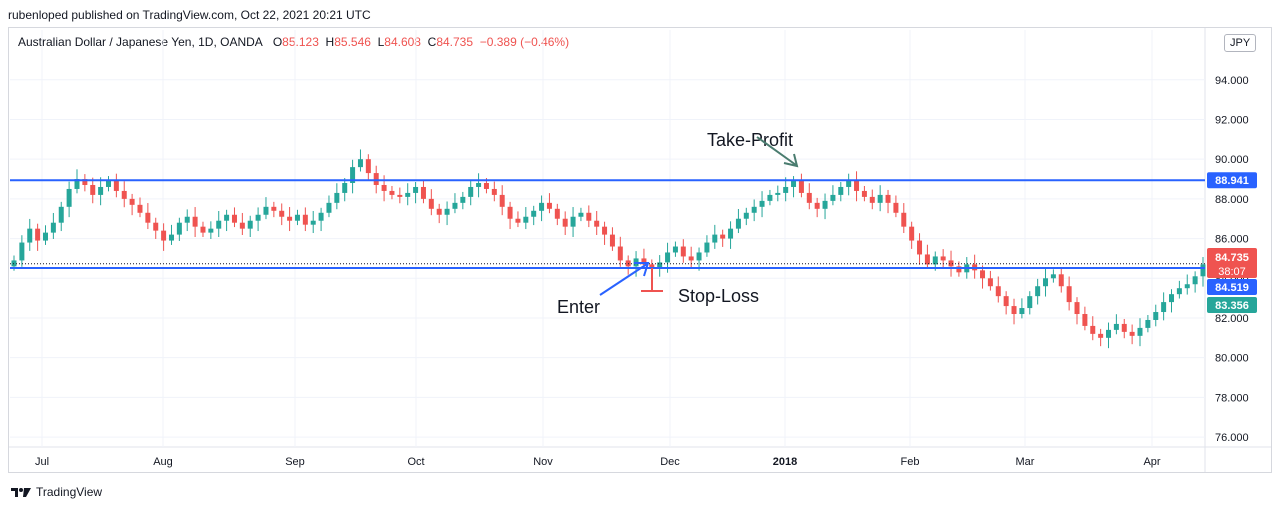 This screenshot has height=509, width=1280. Describe the element at coordinates (1151, 462) in the screenshot. I see `time-tick-label: Apr` at that location.